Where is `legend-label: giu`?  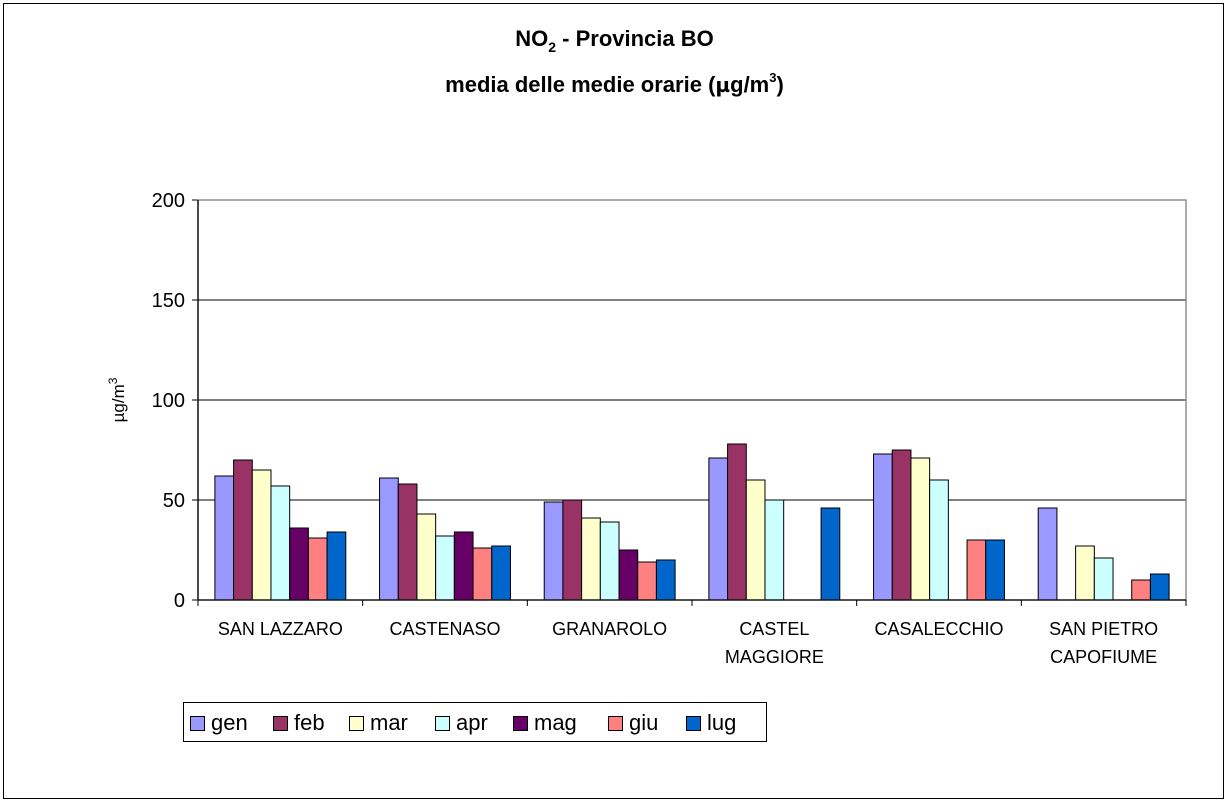
legend-label: giu is located at coordinates (644, 722).